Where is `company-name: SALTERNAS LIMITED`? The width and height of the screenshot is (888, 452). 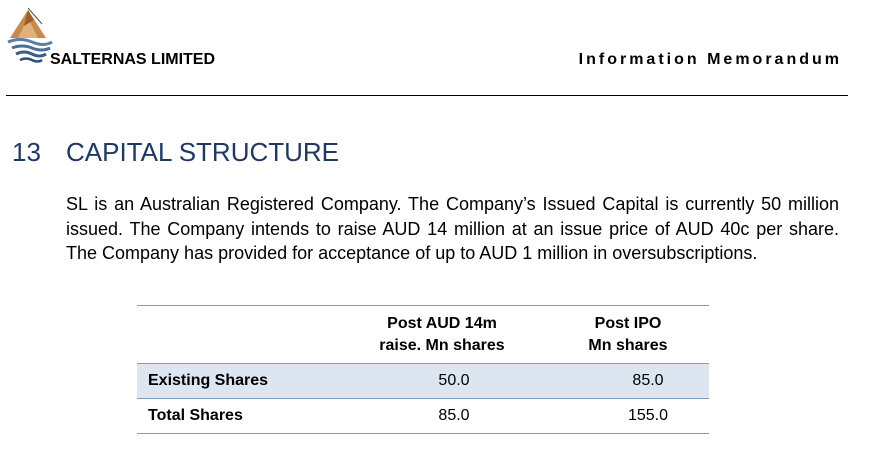 company-name: SALTERNAS LIMITED is located at coordinates (133, 59).